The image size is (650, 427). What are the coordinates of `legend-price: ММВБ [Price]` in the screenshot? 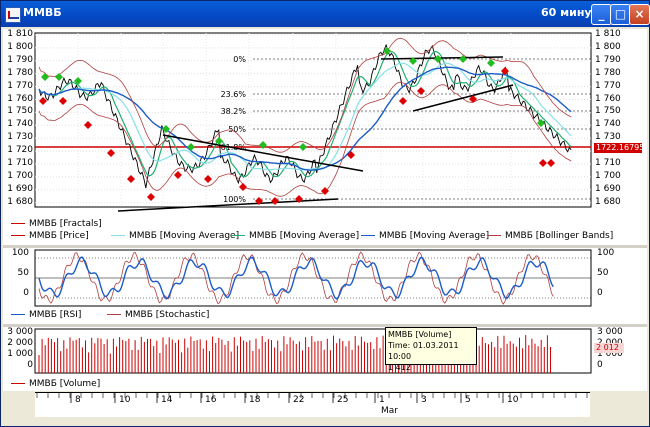 It's located at (50, 236).